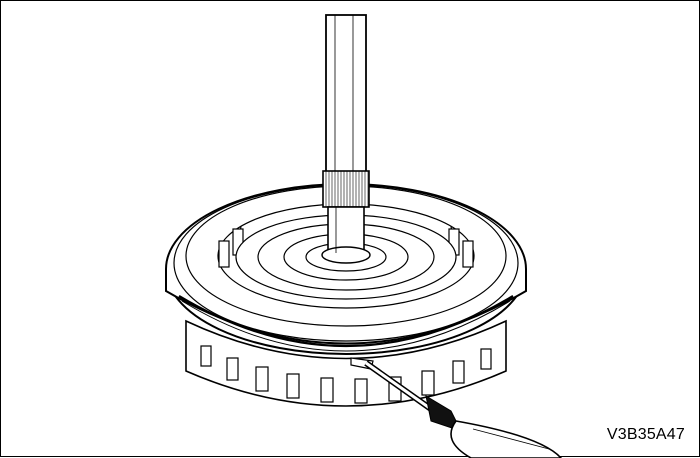  What do you see at coordinates (346, 363) in the screenshot?
I see `clutch-drum-lower` at bounding box center [346, 363].